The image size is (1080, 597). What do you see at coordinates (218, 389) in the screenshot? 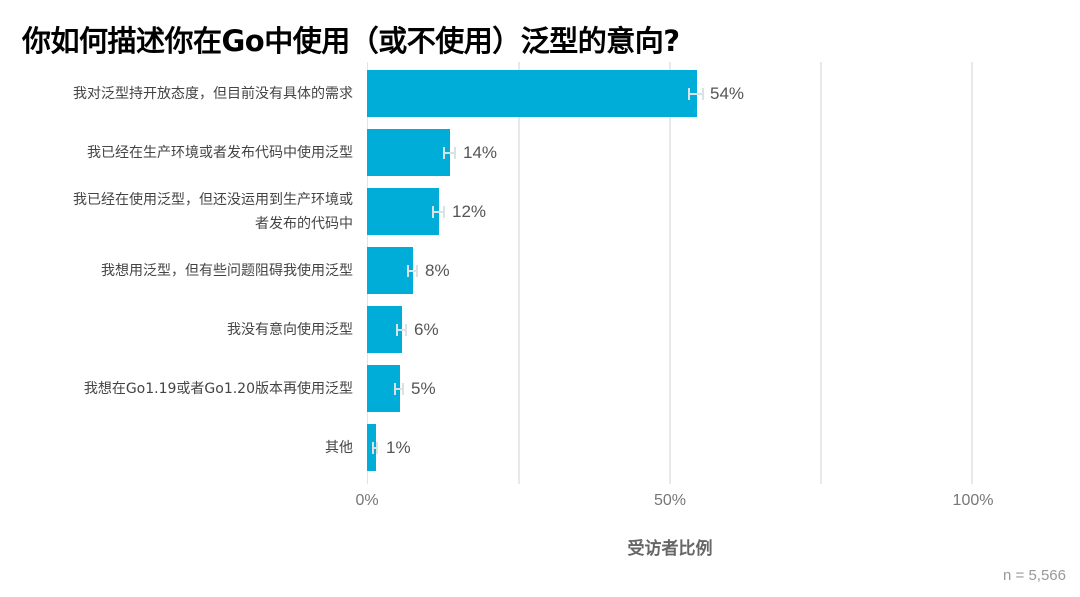
I see `category-label-5: 我想在Go1.19或者Go1.20版本再使用泛型` at bounding box center [218, 389].